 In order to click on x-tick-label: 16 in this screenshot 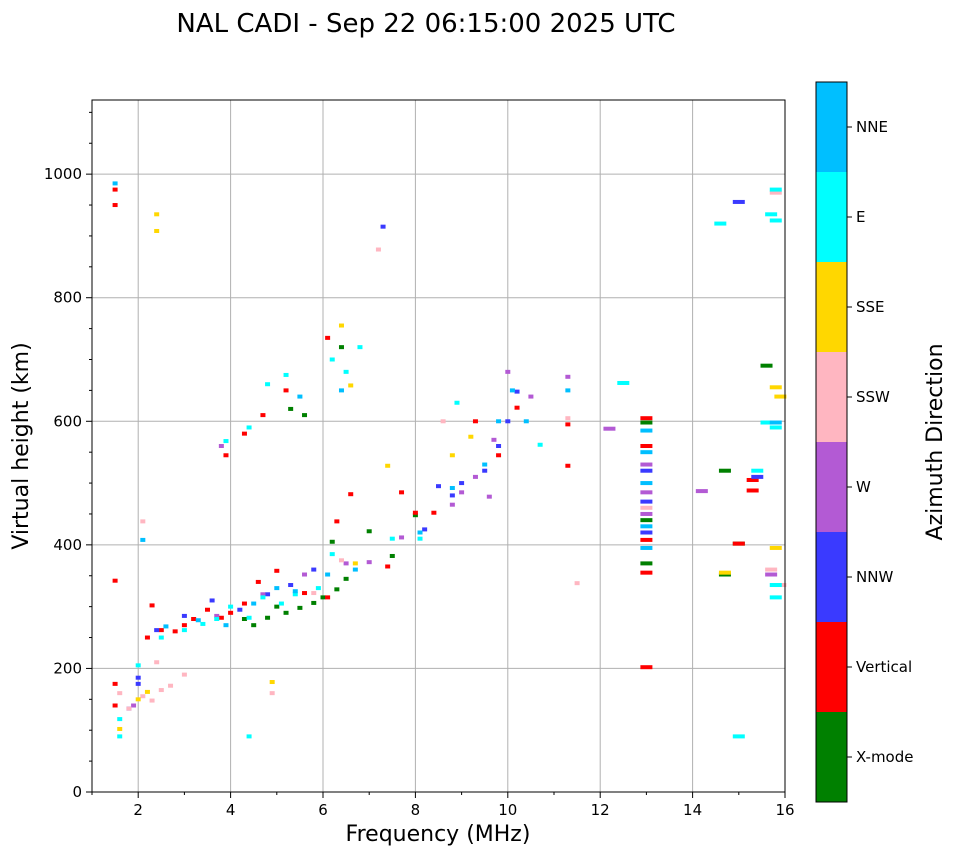, I will do `click(784, 810)`.